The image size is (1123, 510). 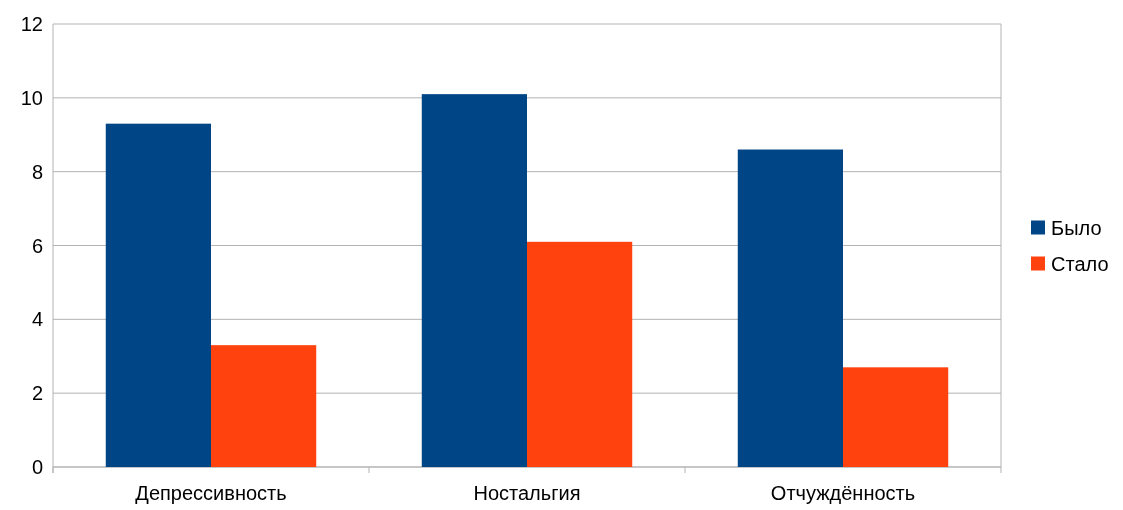 What do you see at coordinates (843, 493) in the screenshot?
I see `x-tick-label: Отчуждённость` at bounding box center [843, 493].